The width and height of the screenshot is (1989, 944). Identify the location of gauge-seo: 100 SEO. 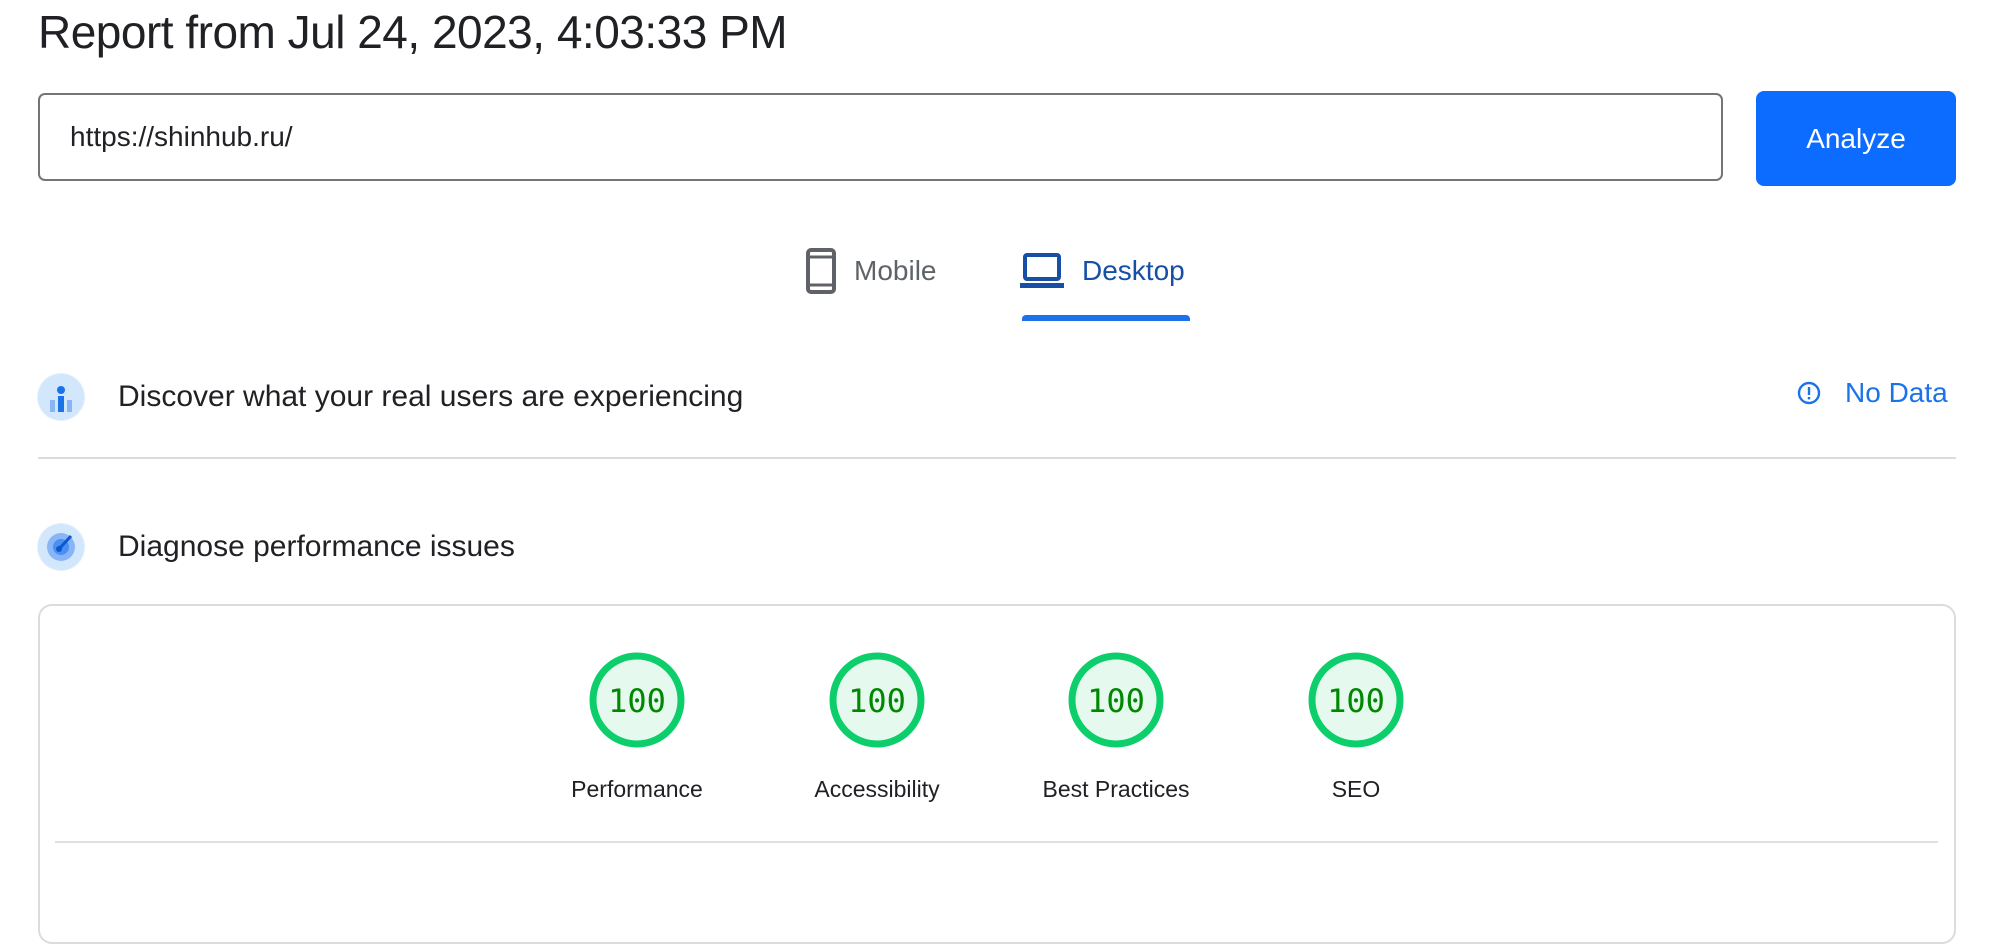
(1356, 726).